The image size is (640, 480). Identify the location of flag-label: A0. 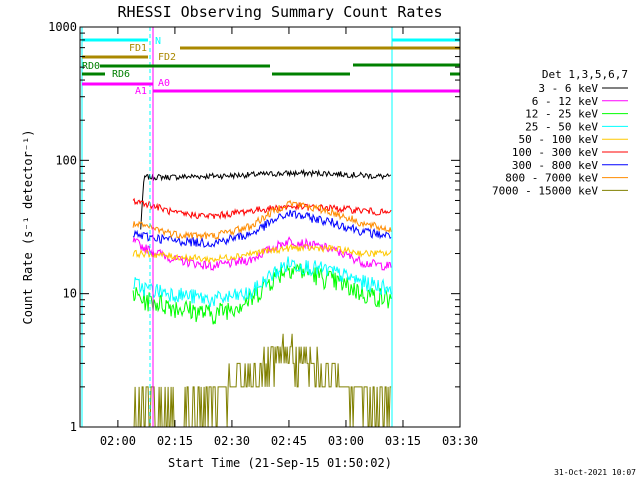
(164, 83).